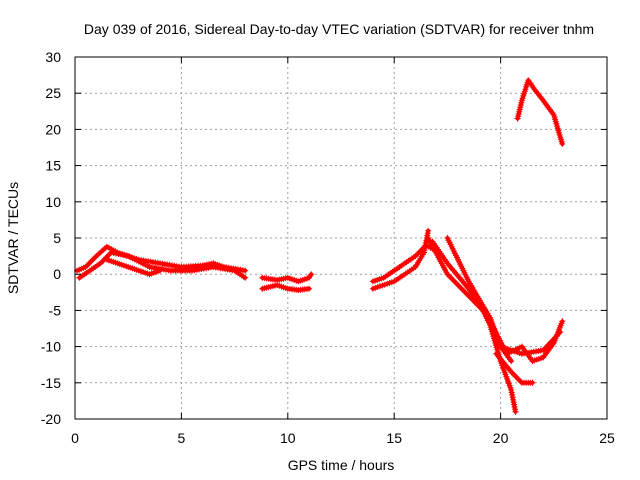 The height and width of the screenshot is (480, 640). What do you see at coordinates (51, 347) in the screenshot?
I see `y-tick-label: -10` at bounding box center [51, 347].